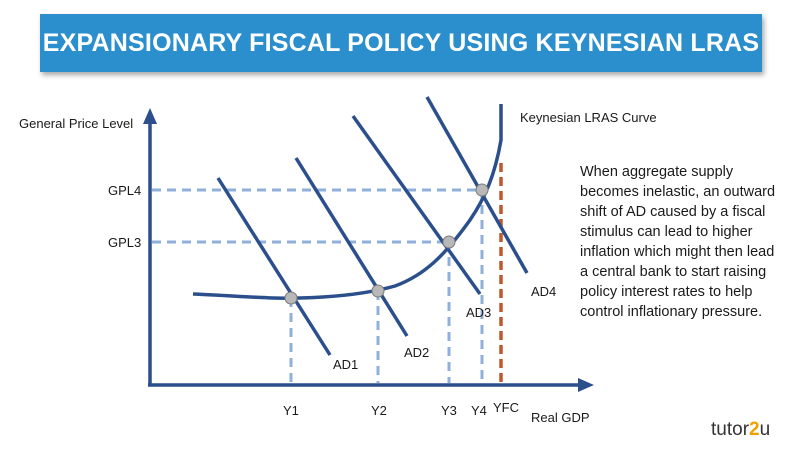 The width and height of the screenshot is (800, 451). Describe the element at coordinates (291, 410) in the screenshot. I see `y1-label: Y1` at that location.